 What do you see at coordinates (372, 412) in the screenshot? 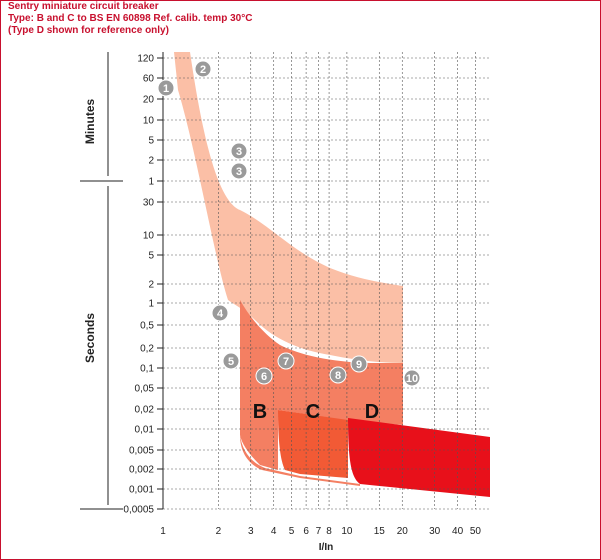
I see `region-label-d: D` at bounding box center [372, 412].